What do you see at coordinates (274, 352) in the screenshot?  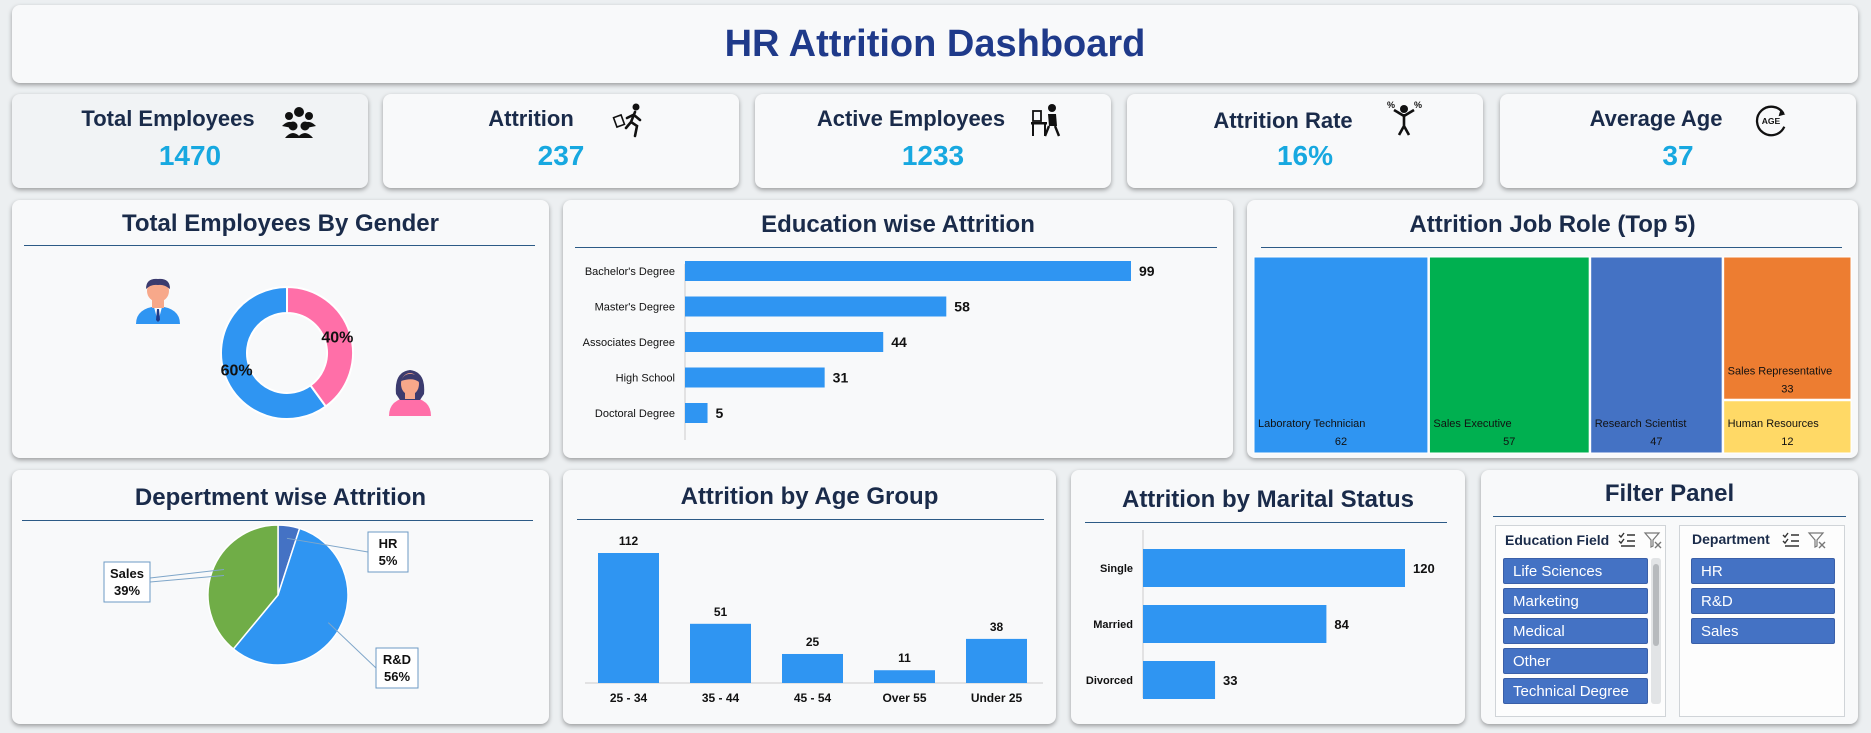 I see `donut-slice-male` at bounding box center [274, 352].